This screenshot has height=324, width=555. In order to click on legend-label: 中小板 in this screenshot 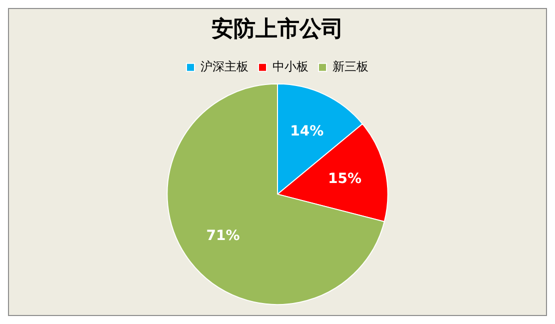, I will do `click(290, 67)`.